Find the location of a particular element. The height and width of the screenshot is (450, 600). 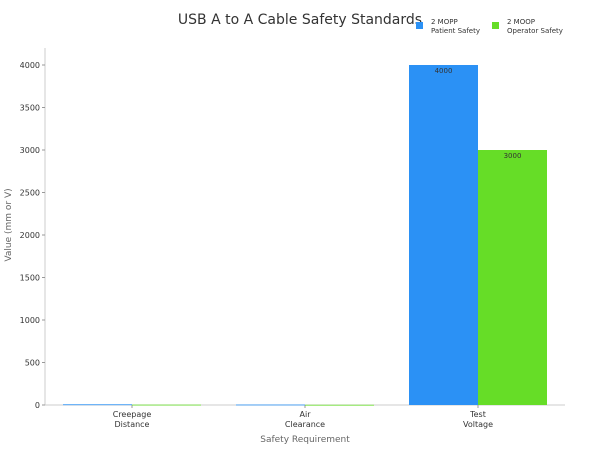

y-tick-label: 3500 is located at coordinates (30, 108).